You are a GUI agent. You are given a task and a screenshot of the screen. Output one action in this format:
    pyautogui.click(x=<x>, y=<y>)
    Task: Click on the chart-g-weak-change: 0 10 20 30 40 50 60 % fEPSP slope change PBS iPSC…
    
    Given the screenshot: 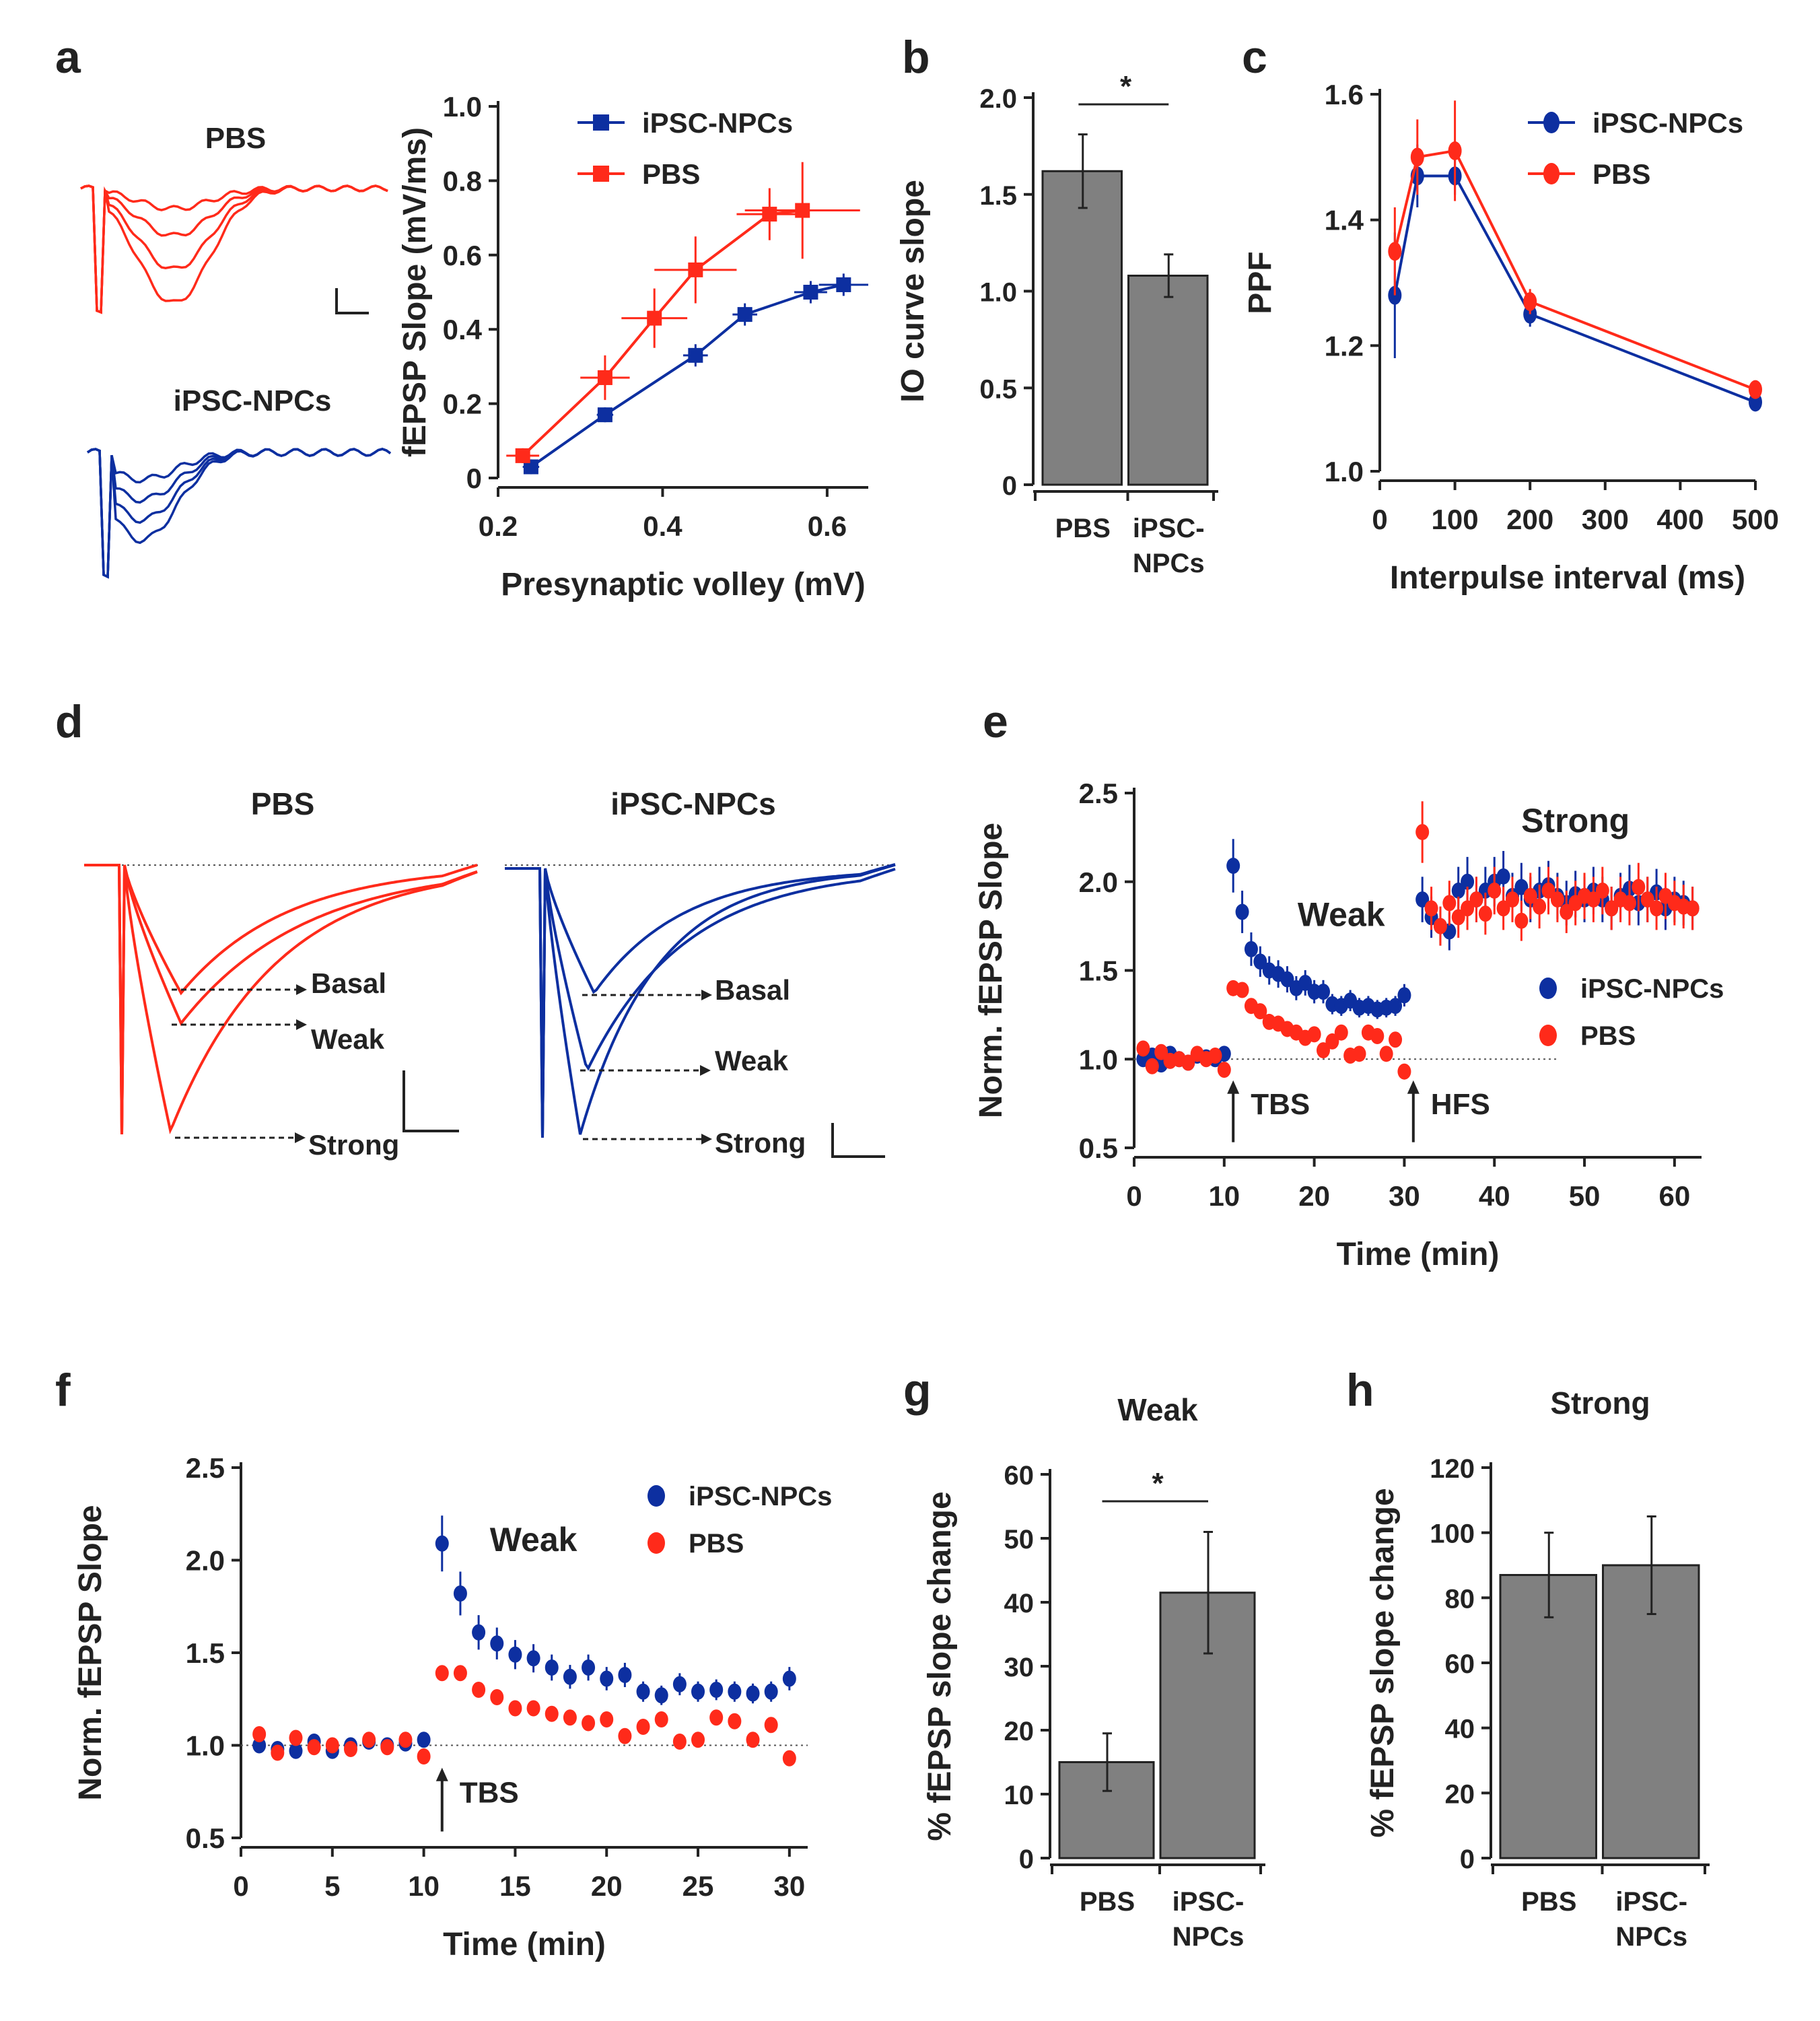 What is the action you would take?
    pyautogui.click(x=1093, y=1672)
    